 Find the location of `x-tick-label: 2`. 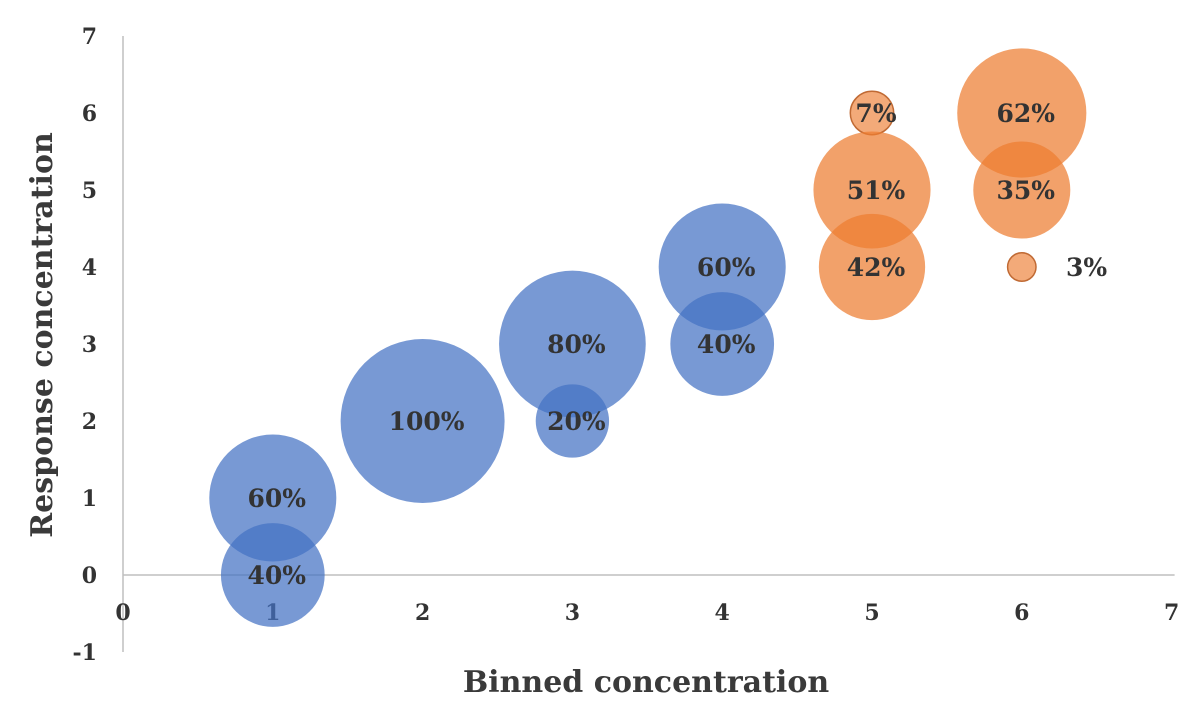

x-tick-label: 2 is located at coordinates (422, 613).